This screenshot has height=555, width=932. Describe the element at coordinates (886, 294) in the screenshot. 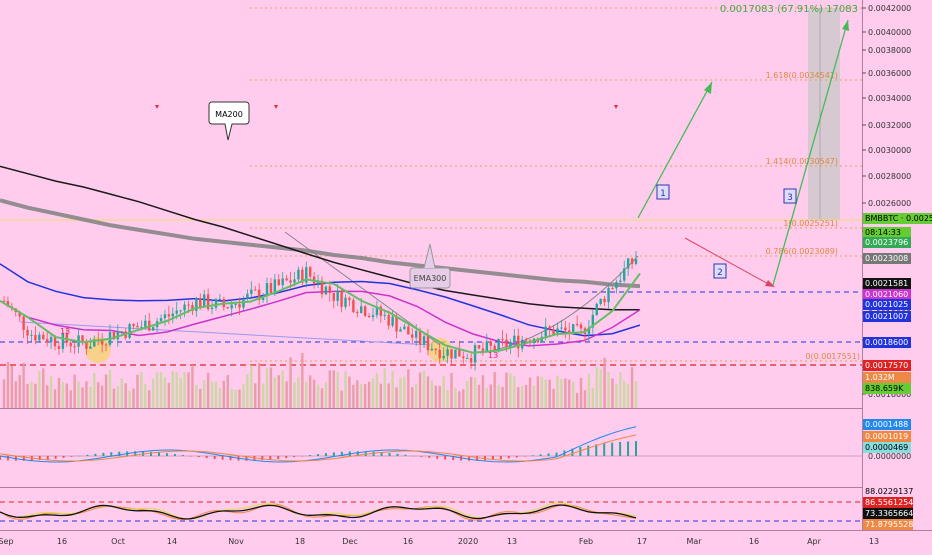

I see `svg-text: 0.0021060` at that location.